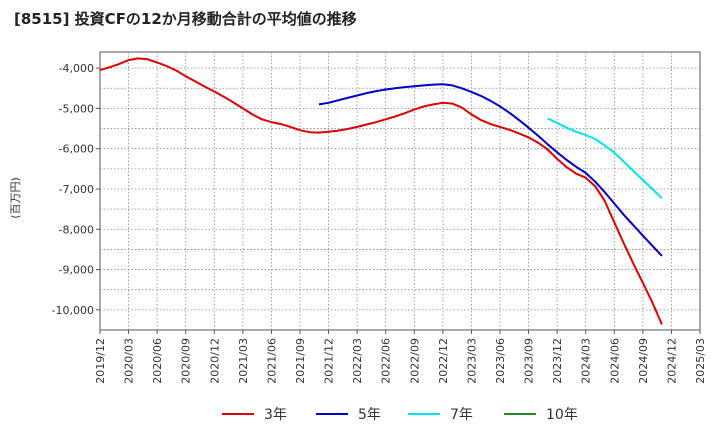  Describe the element at coordinates (414, 361) in the screenshot. I see `x-tick-label: 2022/09` at that location.